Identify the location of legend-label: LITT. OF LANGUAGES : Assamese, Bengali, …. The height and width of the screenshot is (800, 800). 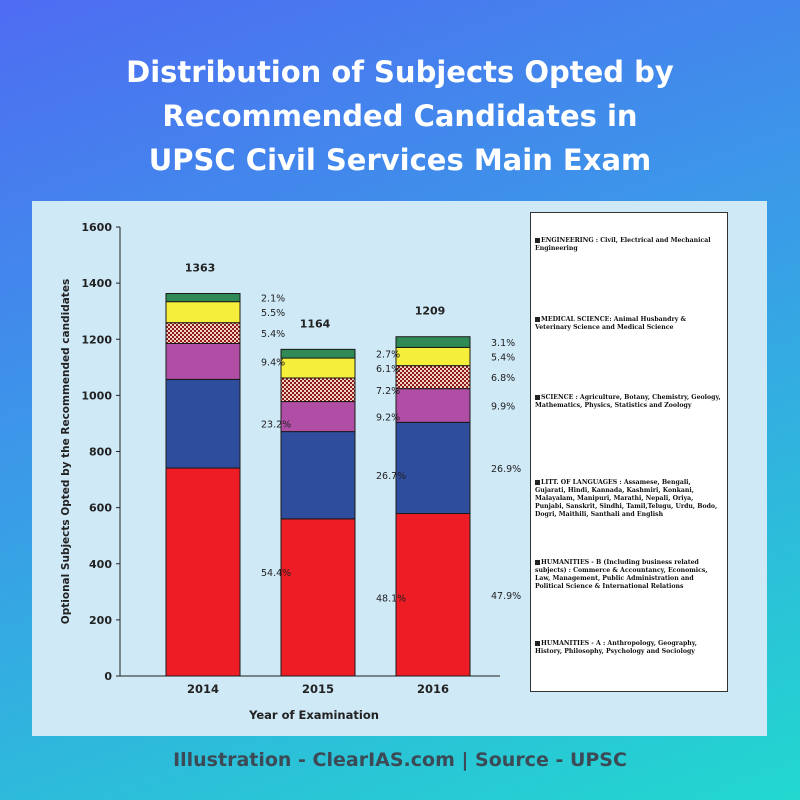
(626, 498).